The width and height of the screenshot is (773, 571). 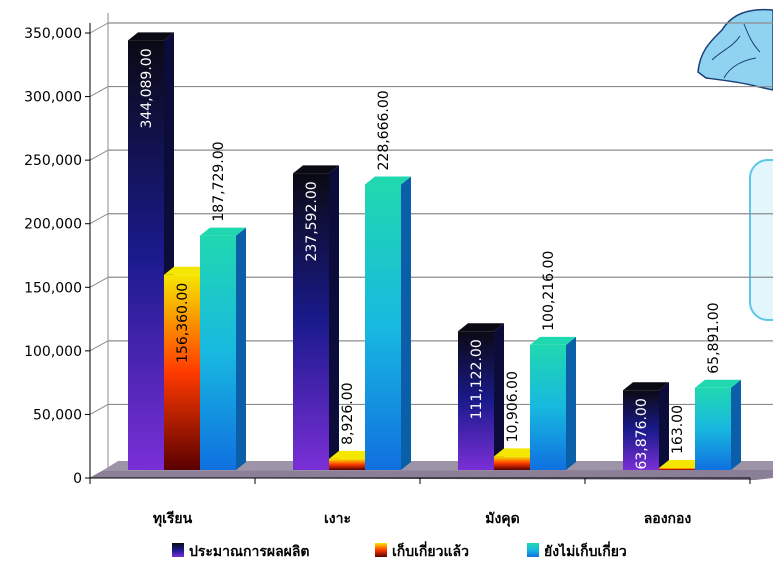 What do you see at coordinates (714, 337) in the screenshot?
I see `data-label: 65,891.00` at bounding box center [714, 337].